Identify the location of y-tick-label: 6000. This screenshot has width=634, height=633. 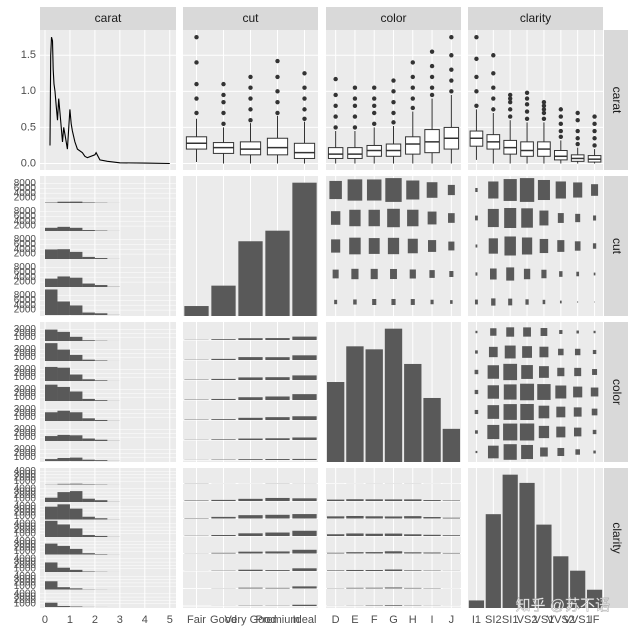
(25, 272).